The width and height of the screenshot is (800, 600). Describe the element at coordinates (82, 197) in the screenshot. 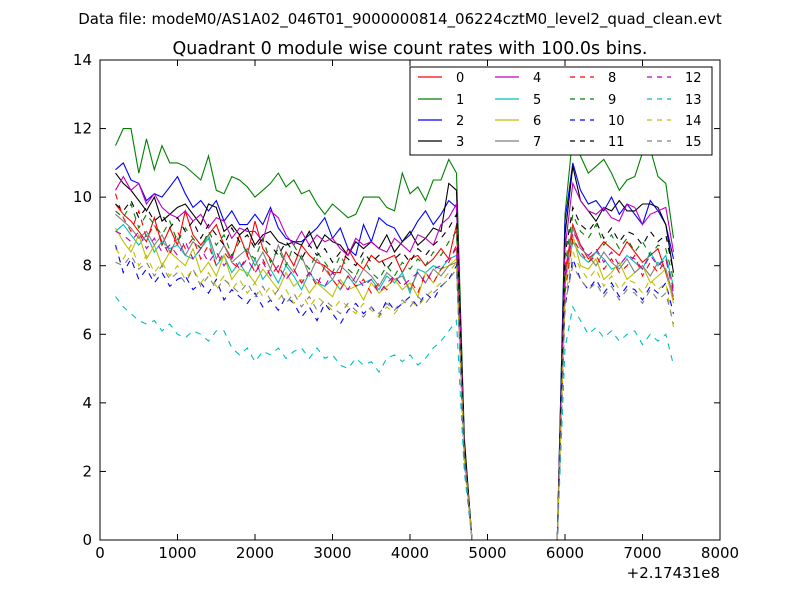

I see `y-tick-label: 10` at that location.